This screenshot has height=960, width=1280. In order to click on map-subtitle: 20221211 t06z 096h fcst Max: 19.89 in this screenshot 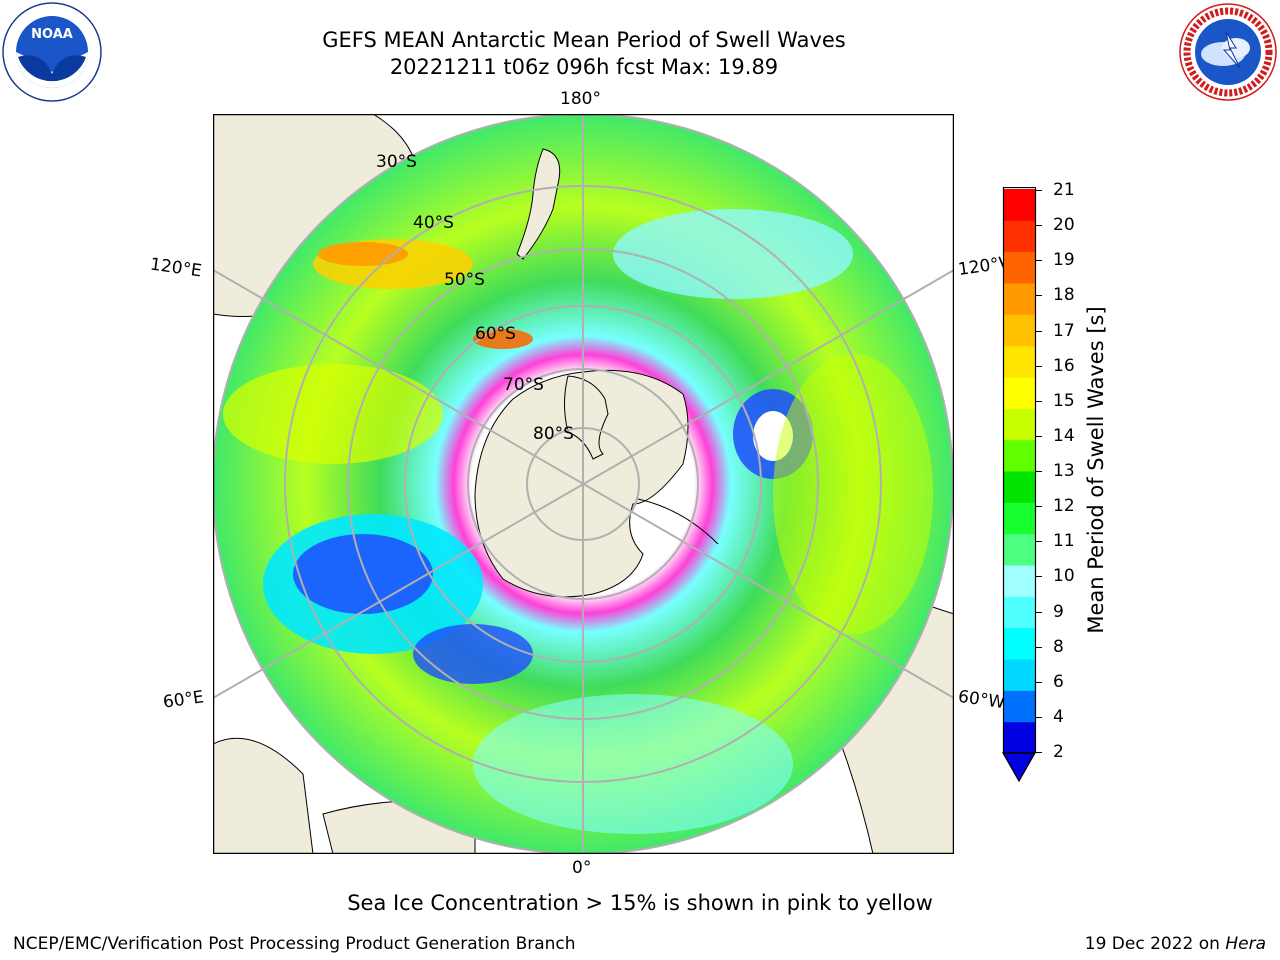, I will do `click(584, 67)`.